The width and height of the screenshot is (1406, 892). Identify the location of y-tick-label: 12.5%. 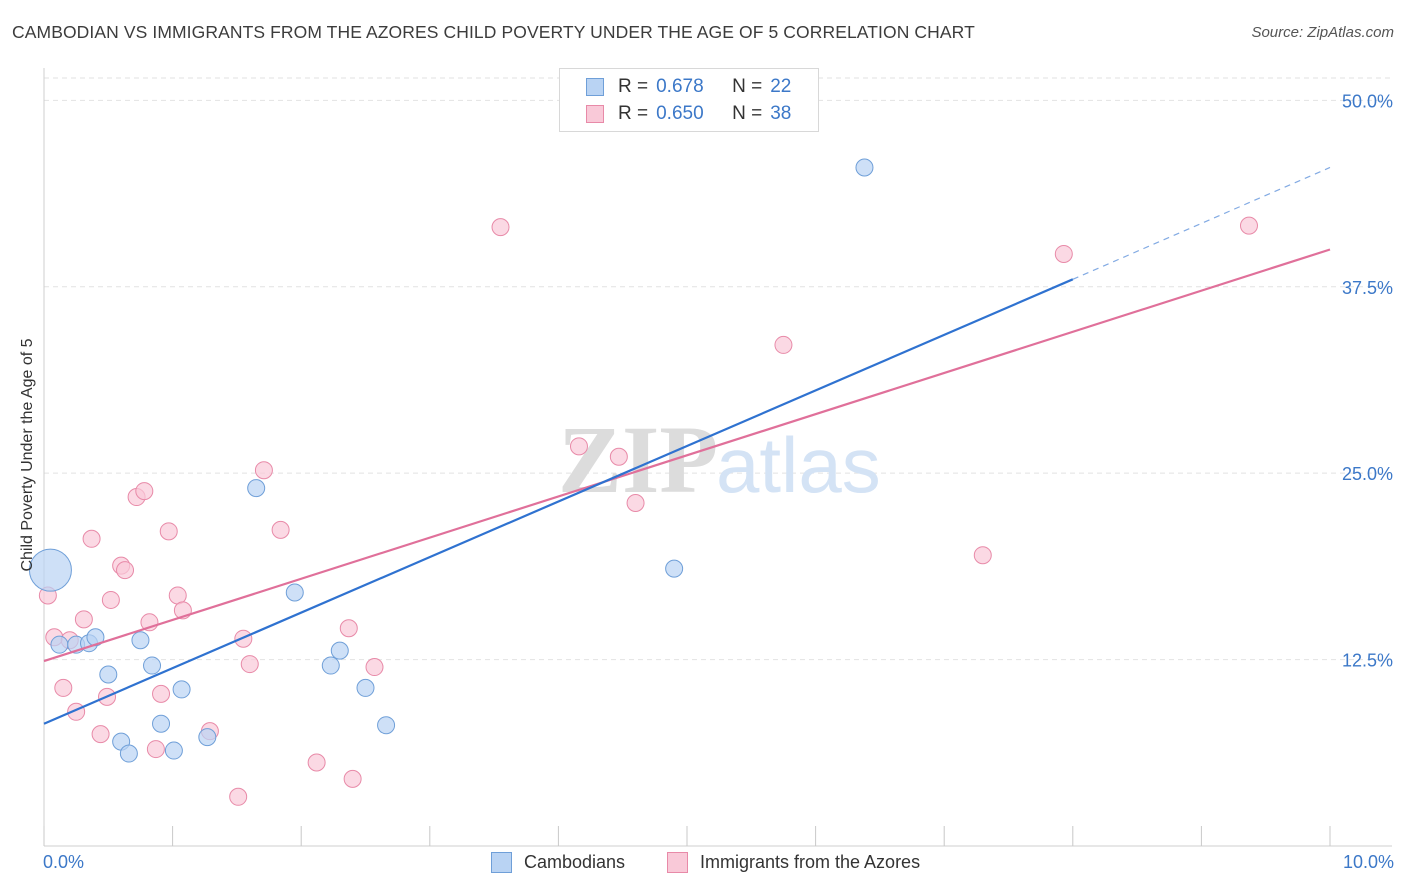
(1367, 661).